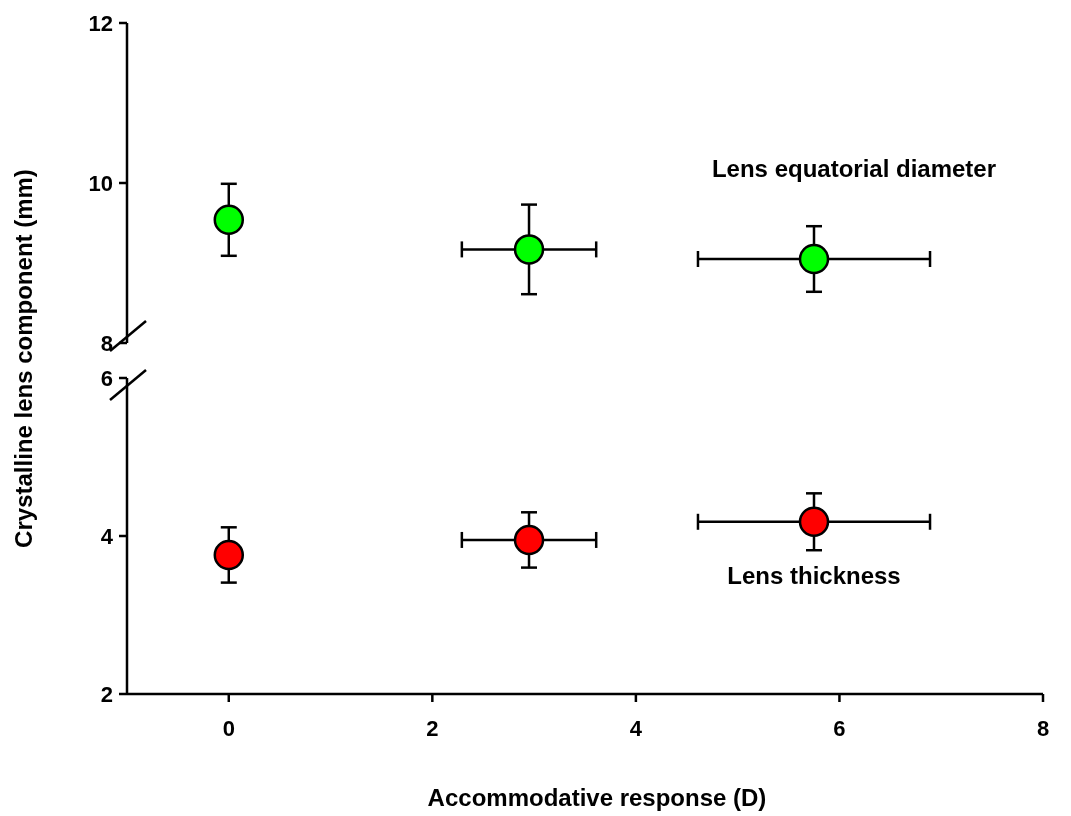 Image resolution: width=1071 pixels, height=816 pixels. Describe the element at coordinates (839, 728) in the screenshot. I see `x-tick-label: 6` at that location.